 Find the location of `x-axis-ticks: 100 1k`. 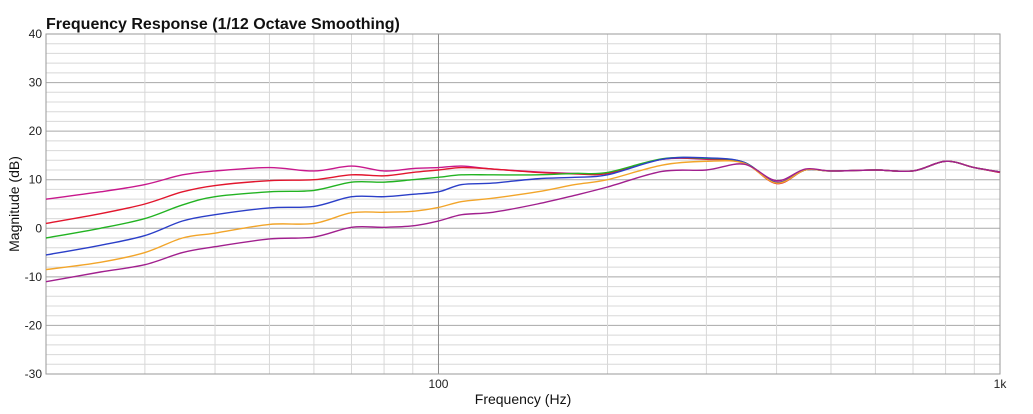

x-axis-ticks: 100 1k is located at coordinates (717, 384).